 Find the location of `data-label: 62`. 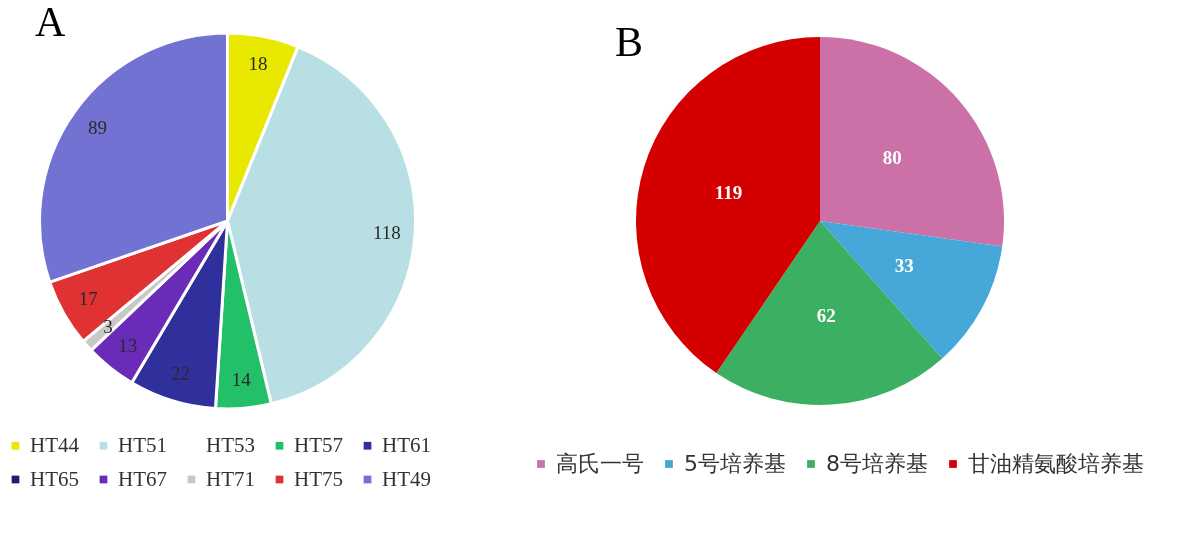

data-label: 62 is located at coordinates (826, 316).